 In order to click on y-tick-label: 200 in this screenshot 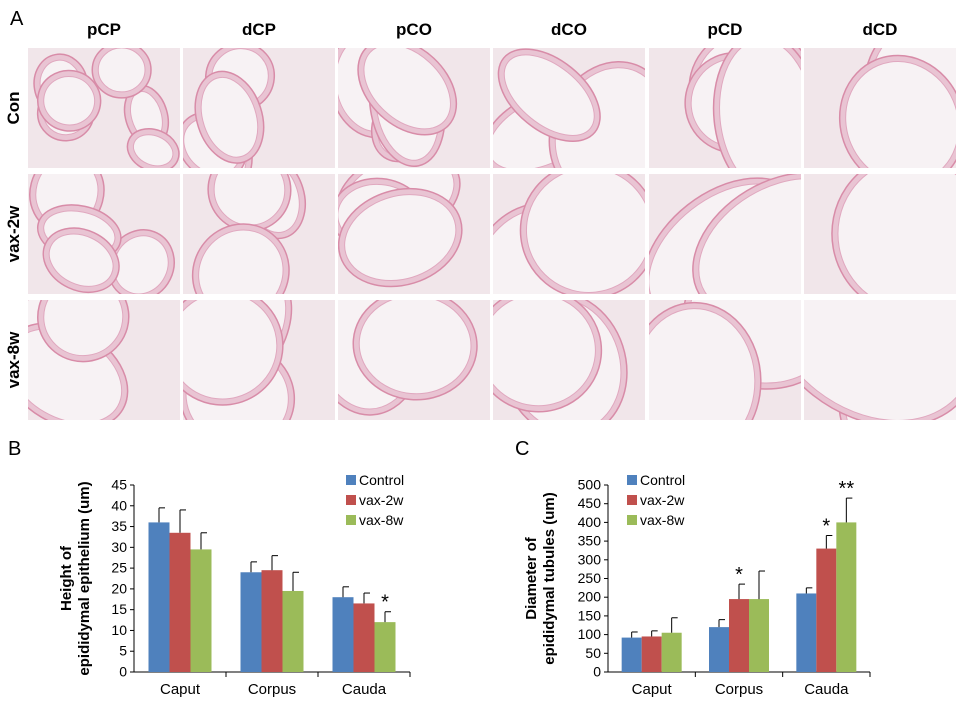, I will do `click(590, 597)`.